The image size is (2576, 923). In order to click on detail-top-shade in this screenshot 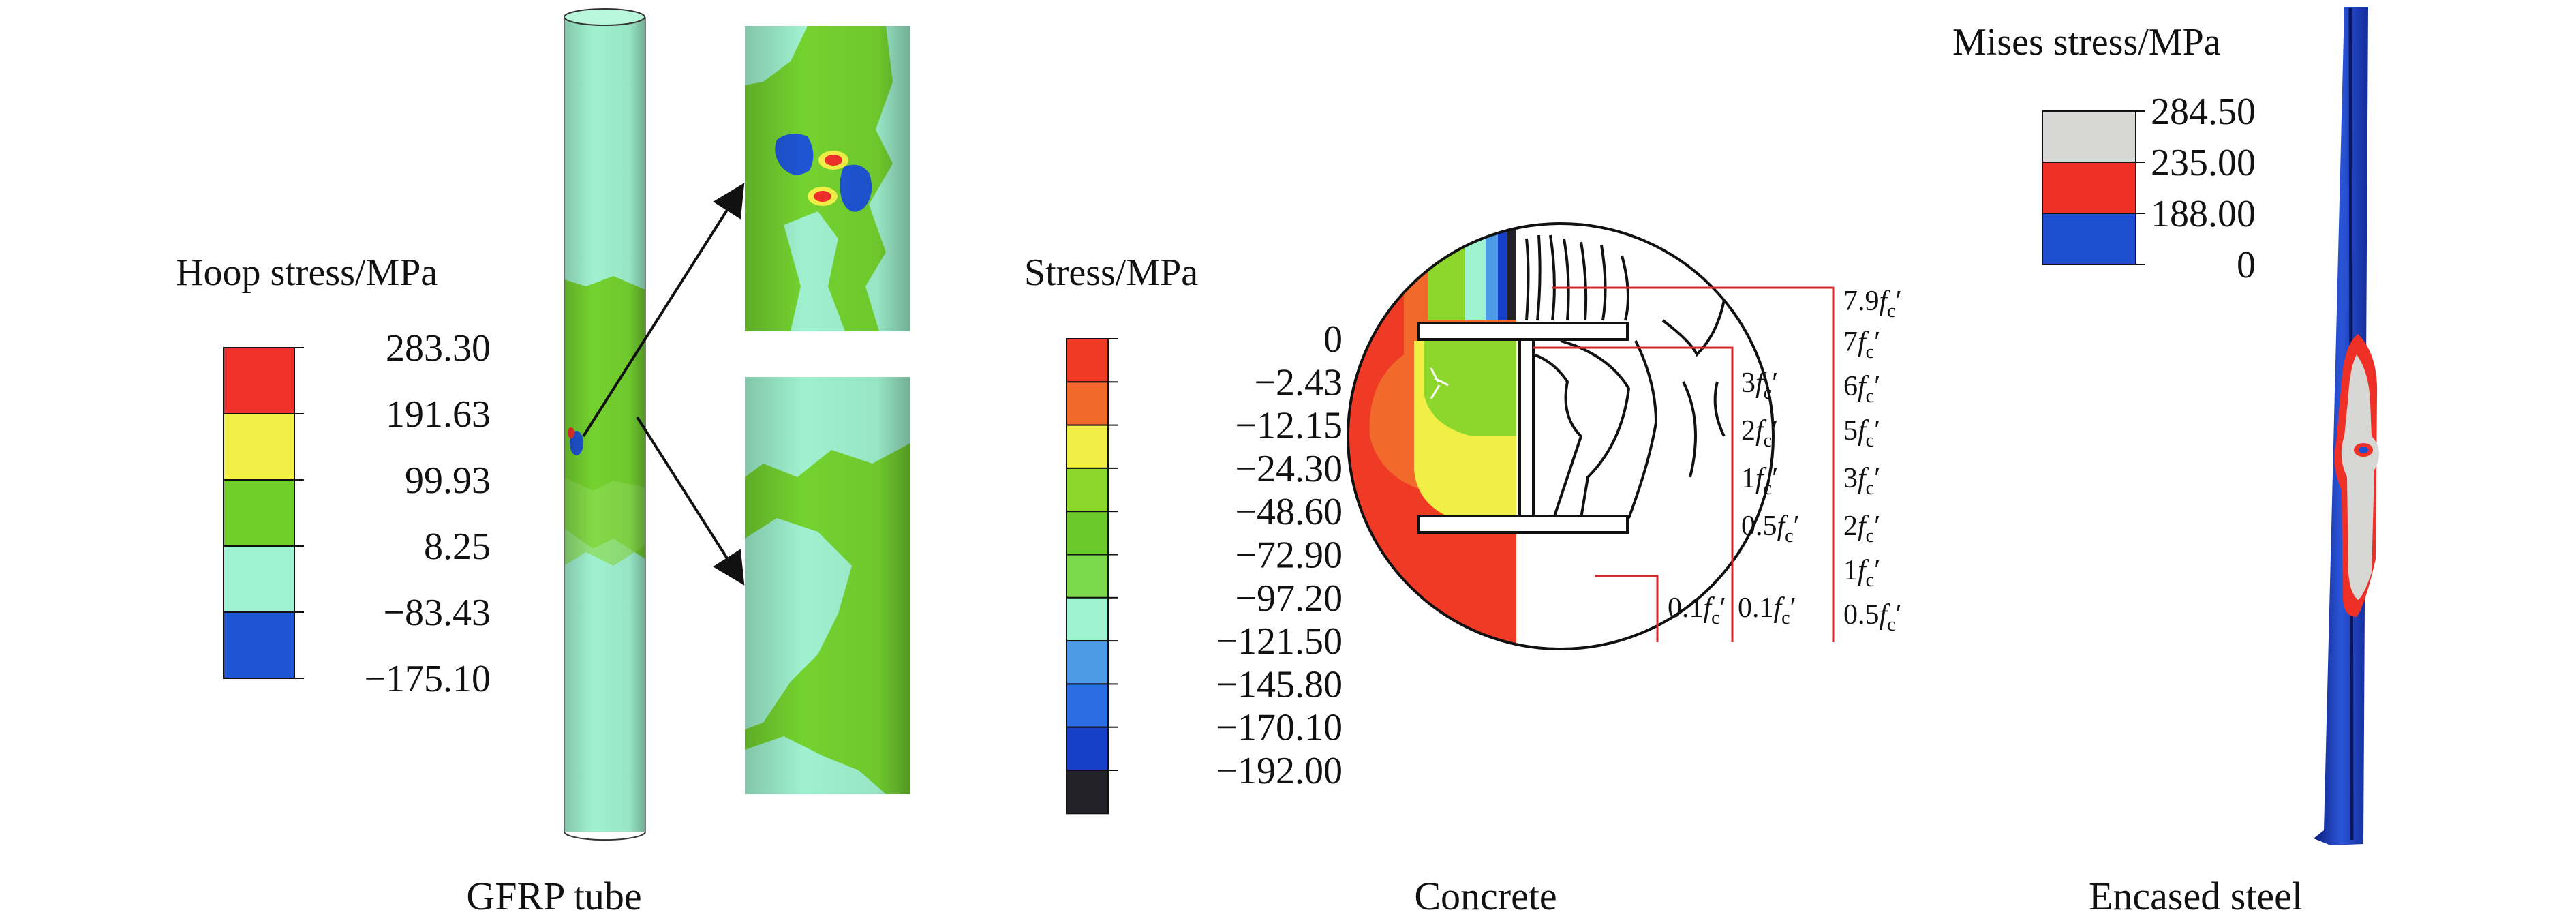, I will do `click(828, 179)`.